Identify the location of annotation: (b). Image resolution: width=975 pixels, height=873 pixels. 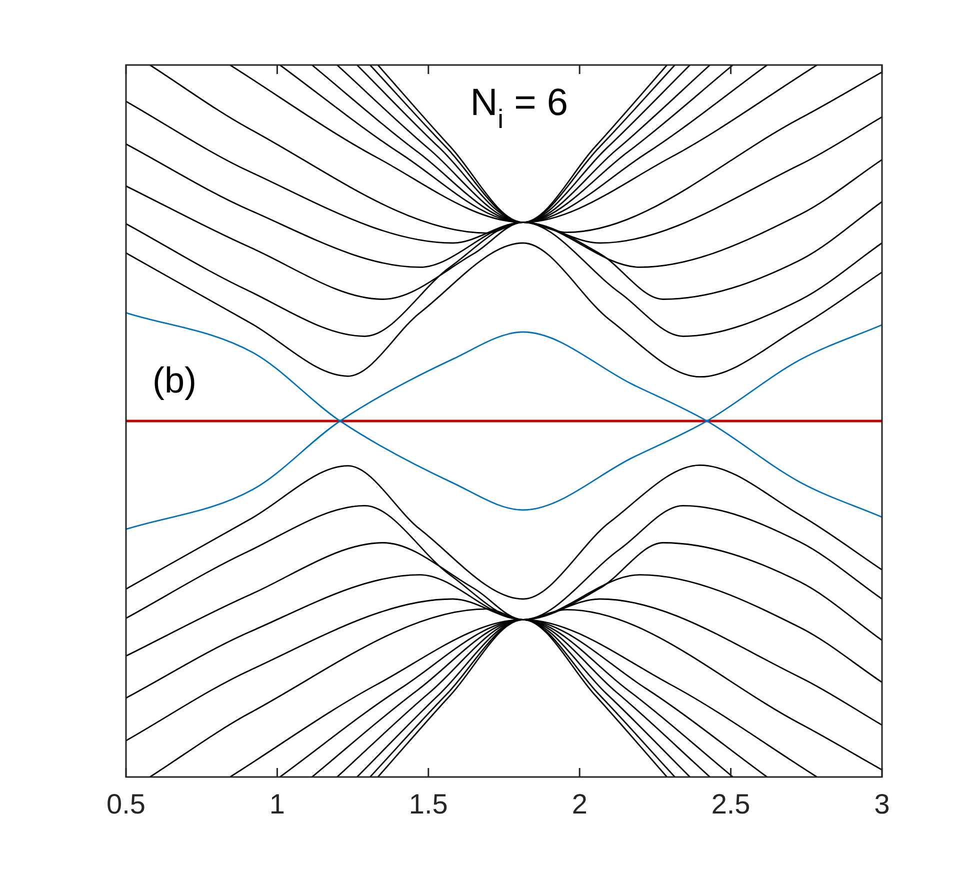
(174, 380).